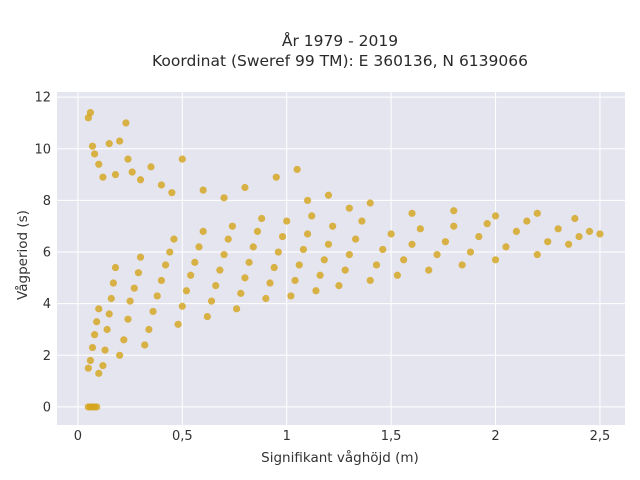 This screenshot has height=480, width=640. What do you see at coordinates (78, 436) in the screenshot?
I see `x-tick-label: 0` at bounding box center [78, 436].